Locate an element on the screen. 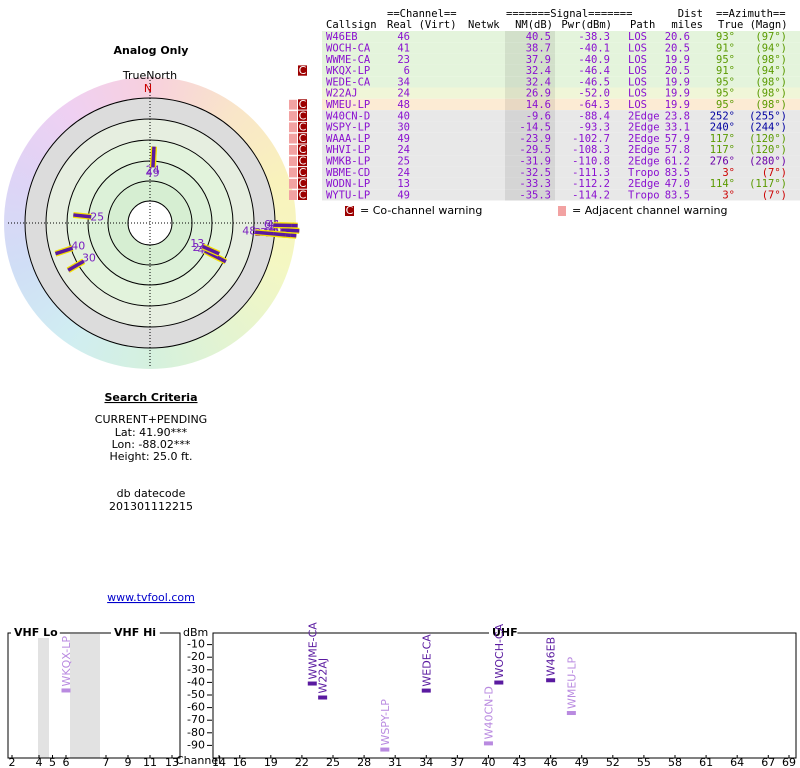  noise-margin: 14.6 is located at coordinates (538, 105).